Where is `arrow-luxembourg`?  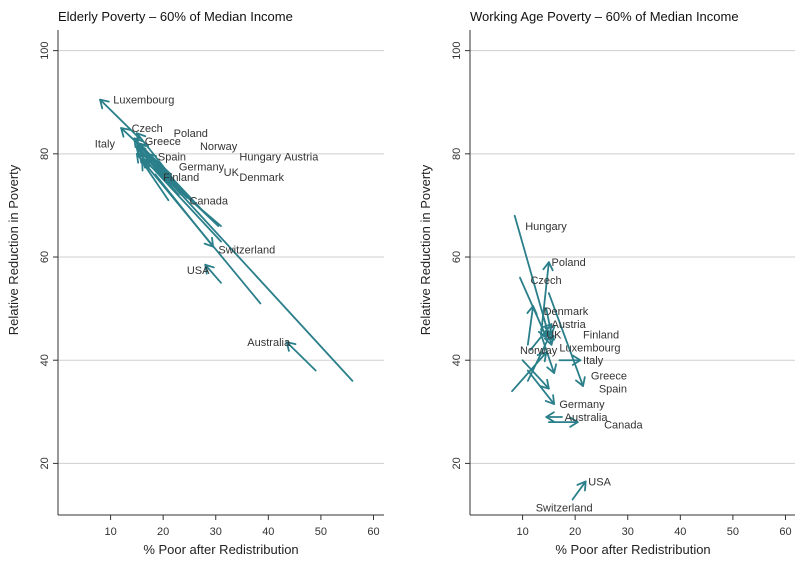
arrow-luxembourg is located at coordinates (120, 119).